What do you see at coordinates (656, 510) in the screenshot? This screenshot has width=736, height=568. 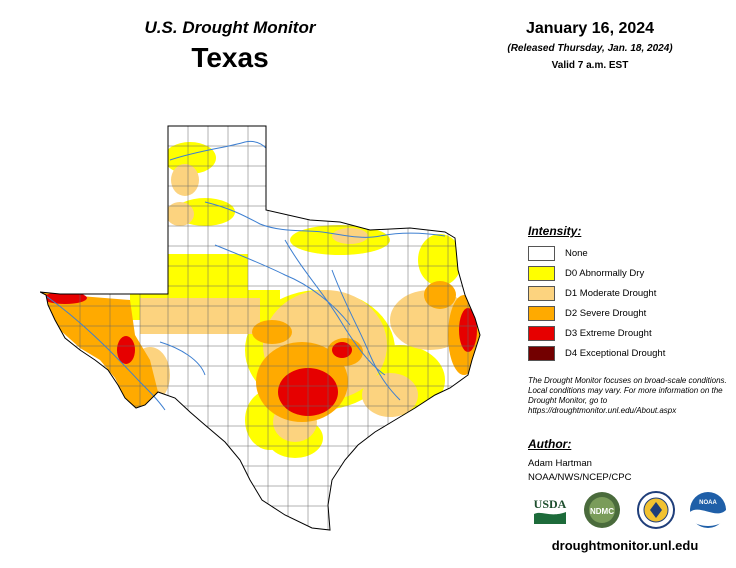 I see `commerce-seal-logo` at bounding box center [656, 510].